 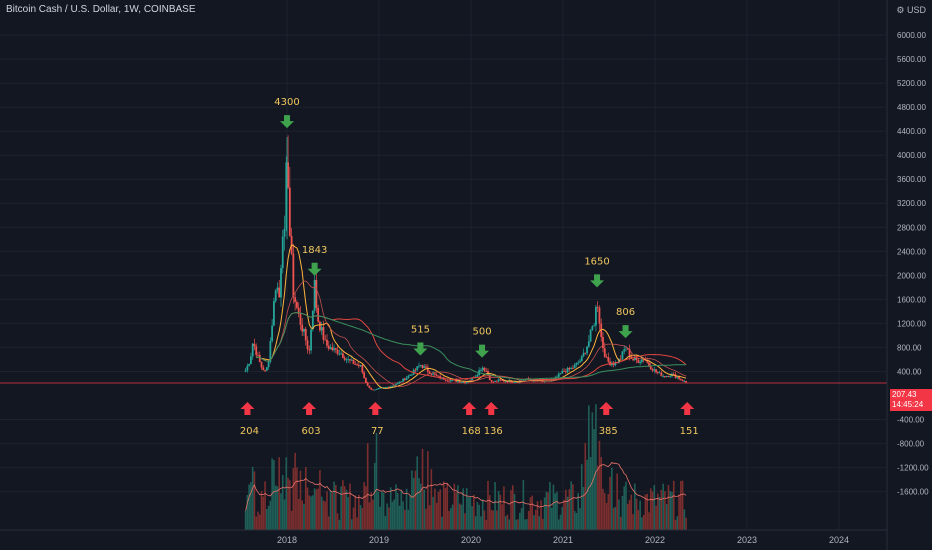 I want to click on currency-label: ⚙ USD, so click(x=911, y=10).